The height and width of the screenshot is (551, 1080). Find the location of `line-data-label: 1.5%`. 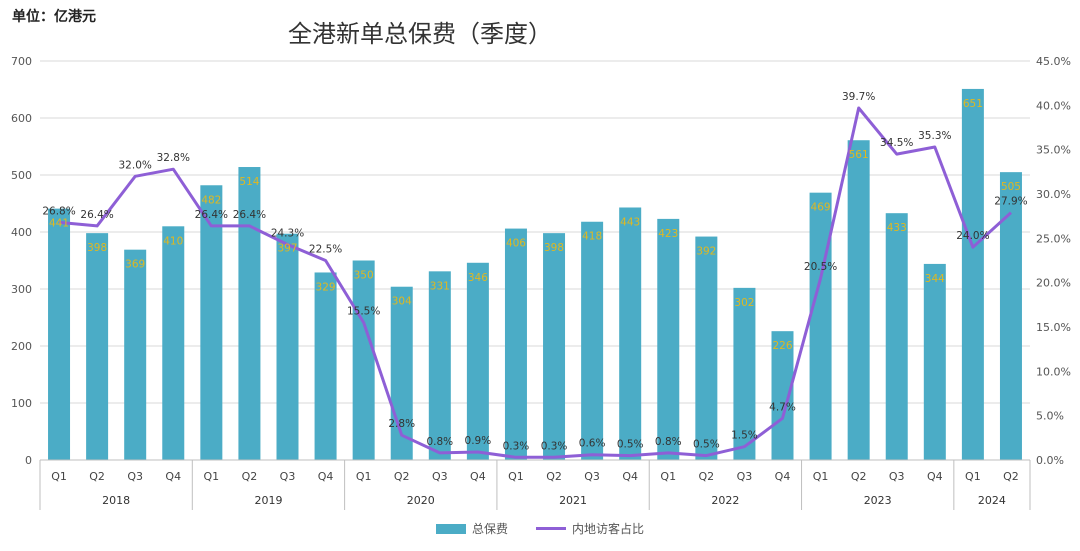

line-data-label: 1.5% is located at coordinates (744, 436).